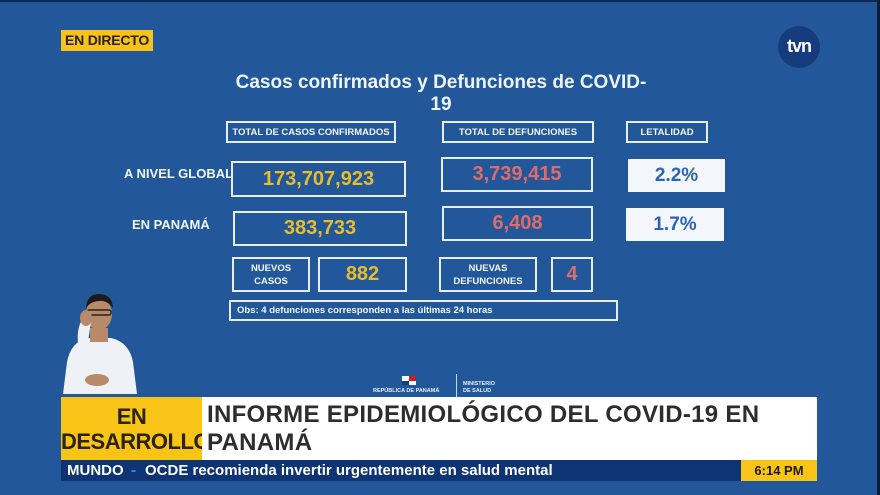  What do you see at coordinates (406, 391) in the screenshot?
I see `republic-label: REPÚBLICA DE PANAMÁ` at bounding box center [406, 391].